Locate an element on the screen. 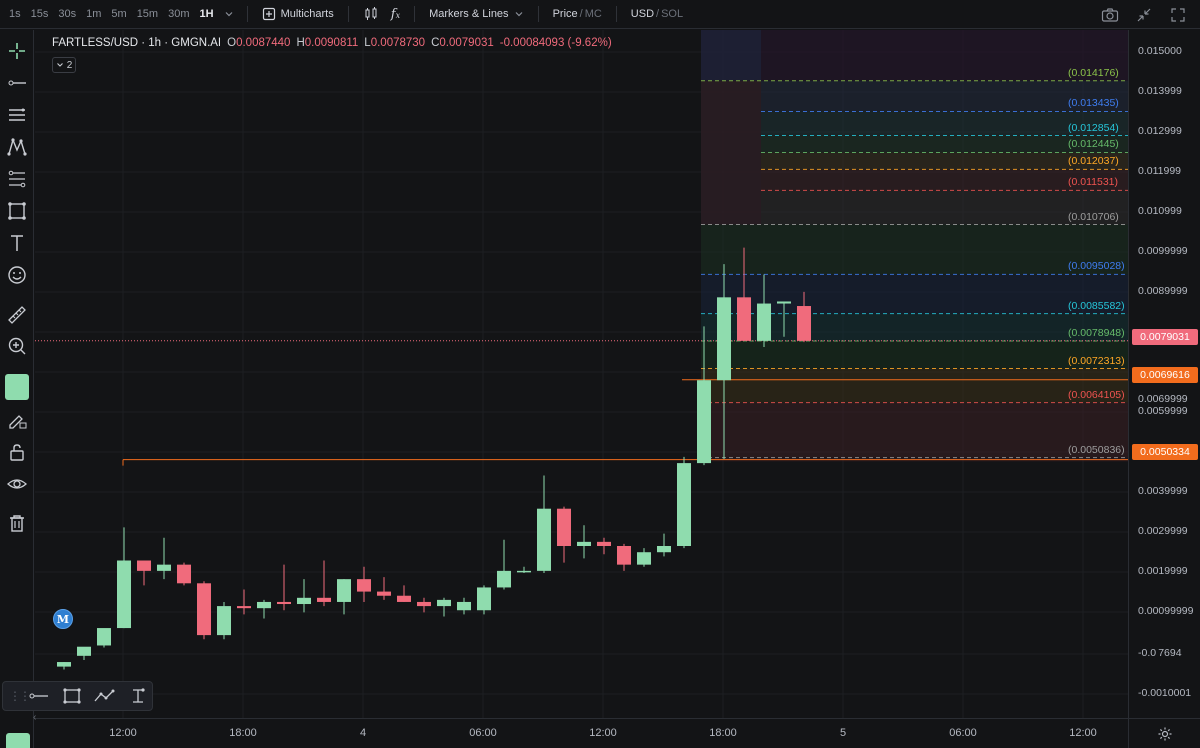 Image resolution: width=1200 pixels, height=748 pixels. time-tick: 12:00 is located at coordinates (603, 733).